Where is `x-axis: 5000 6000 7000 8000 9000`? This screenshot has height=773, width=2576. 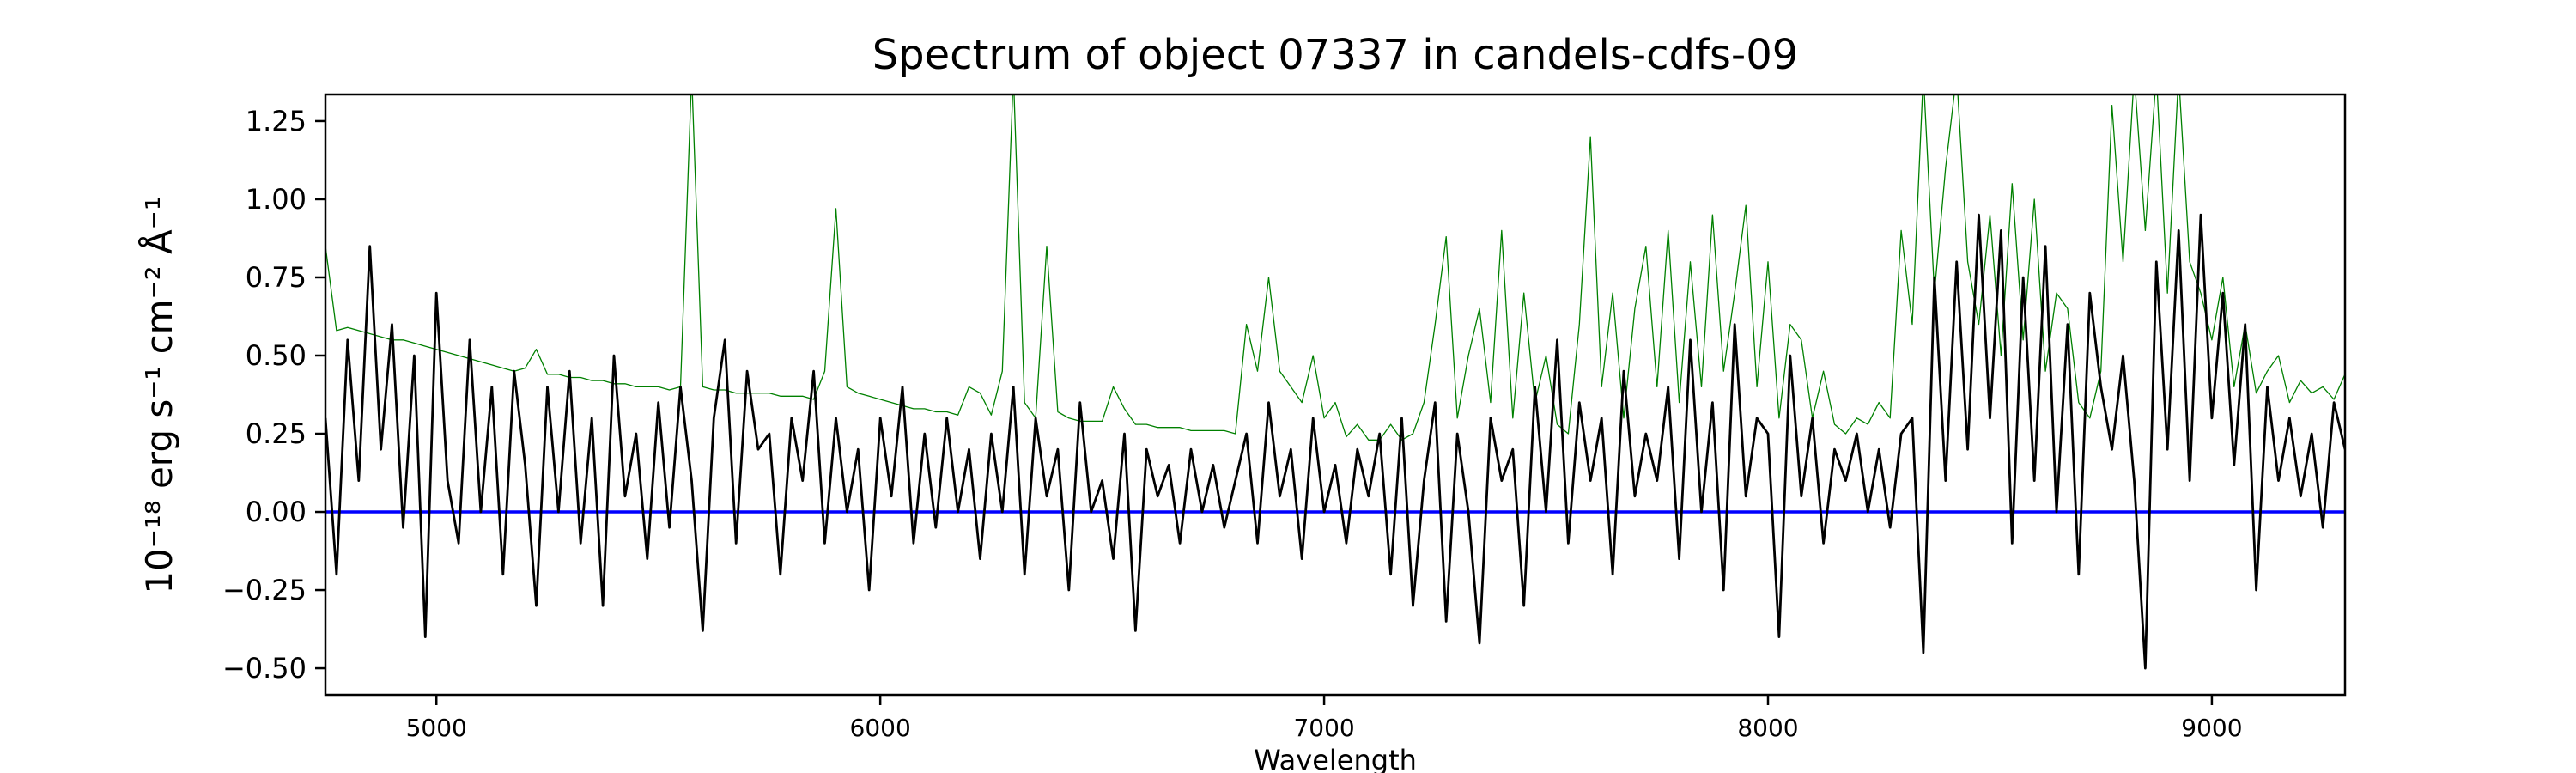
x-axis: 5000 6000 7000 8000 9000 is located at coordinates (1324, 718).